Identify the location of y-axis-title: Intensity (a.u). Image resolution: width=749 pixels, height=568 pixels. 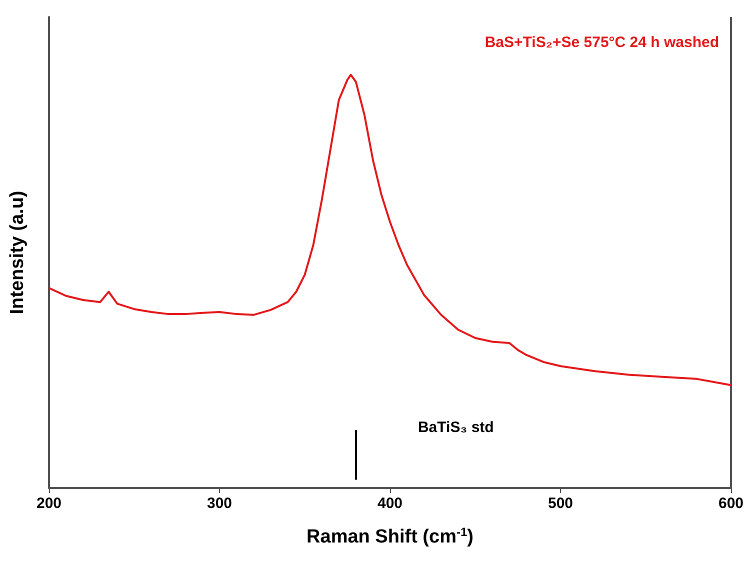
(17, 252).